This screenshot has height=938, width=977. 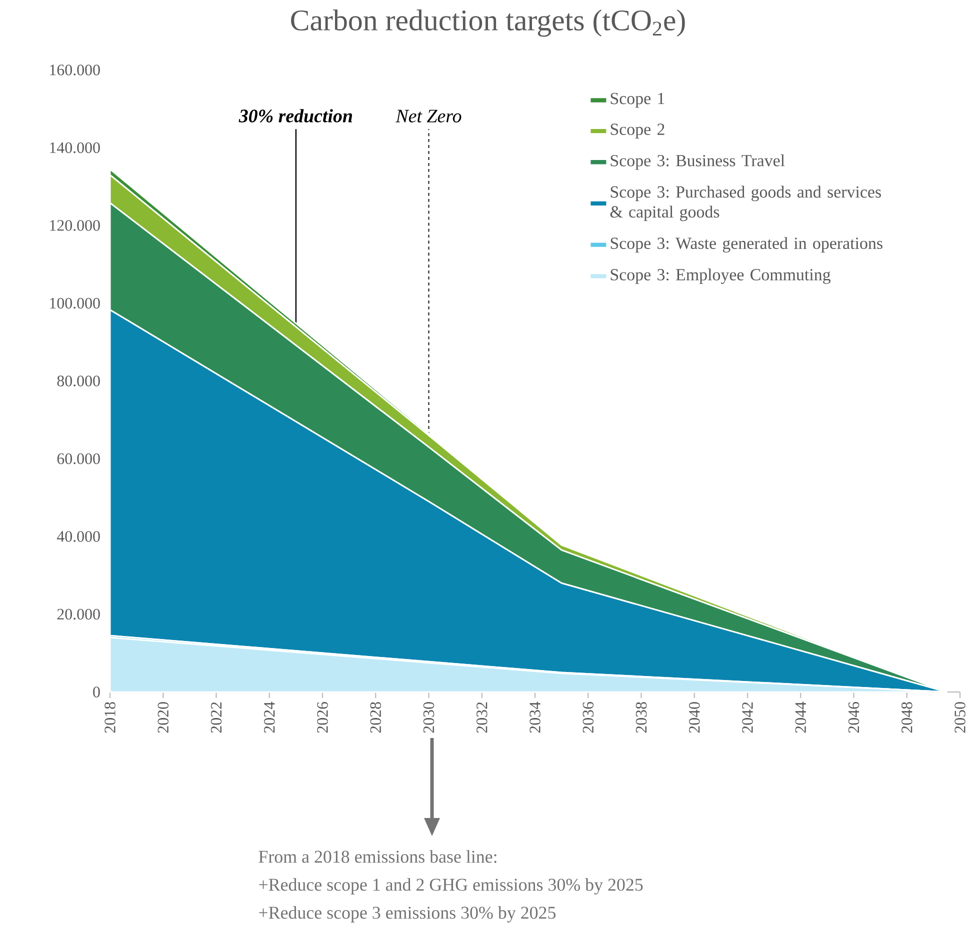 What do you see at coordinates (75, 303) in the screenshot?
I see `y-tick-label: 100.000` at bounding box center [75, 303].